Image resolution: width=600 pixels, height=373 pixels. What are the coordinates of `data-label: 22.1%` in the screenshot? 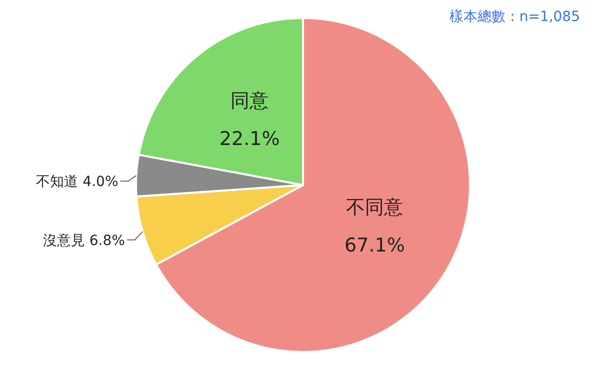 It's located at (249, 139).